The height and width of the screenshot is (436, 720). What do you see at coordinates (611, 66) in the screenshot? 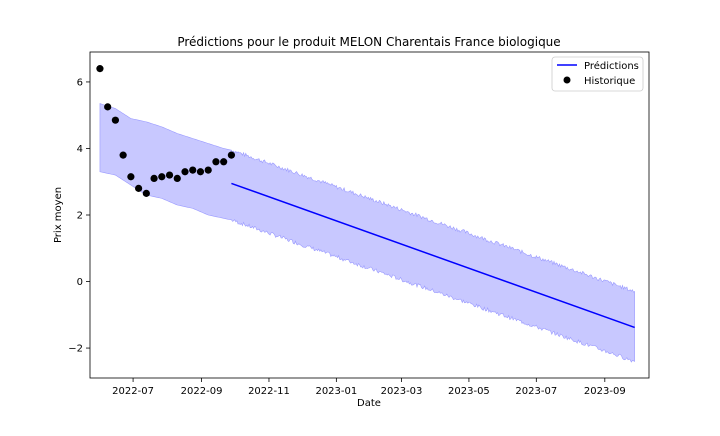
I see `legend-prediction-label: Prédictions` at bounding box center [611, 66].